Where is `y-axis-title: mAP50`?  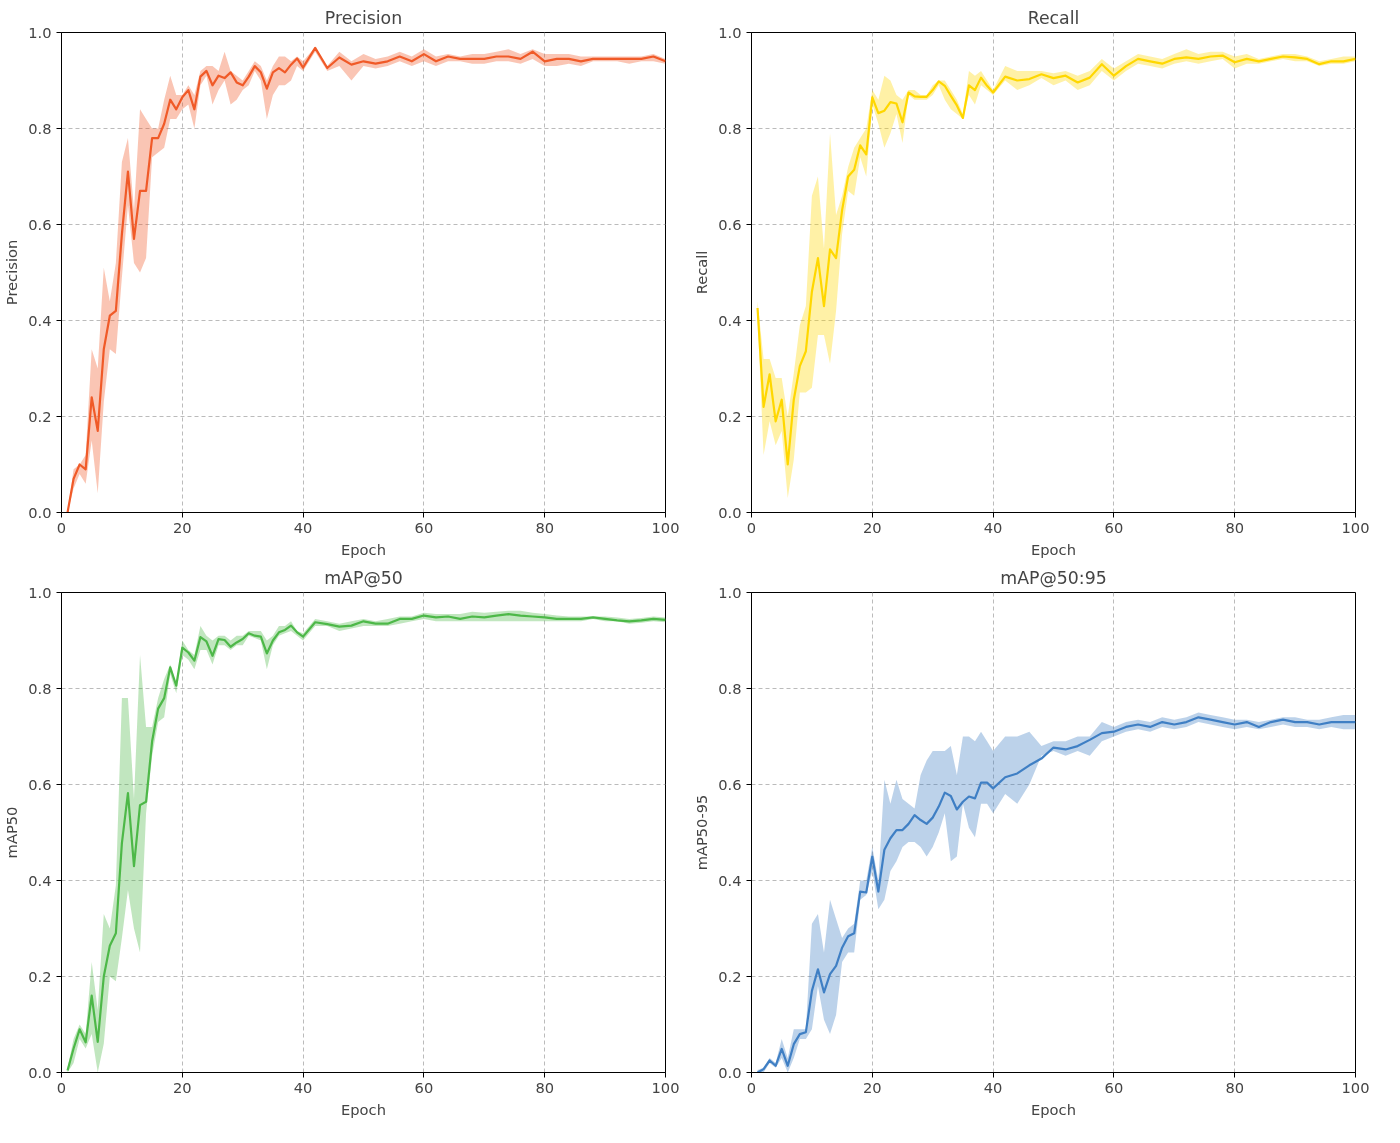
y-axis-title: mAP50 is located at coordinates (12, 832).